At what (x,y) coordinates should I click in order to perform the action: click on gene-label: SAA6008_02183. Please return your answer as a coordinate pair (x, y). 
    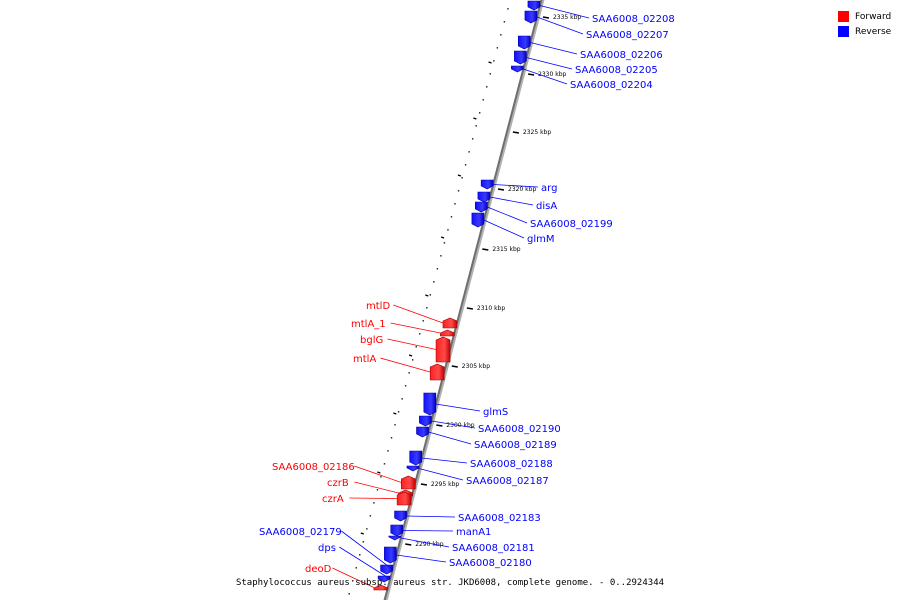
    Looking at the image, I should click on (499, 518).